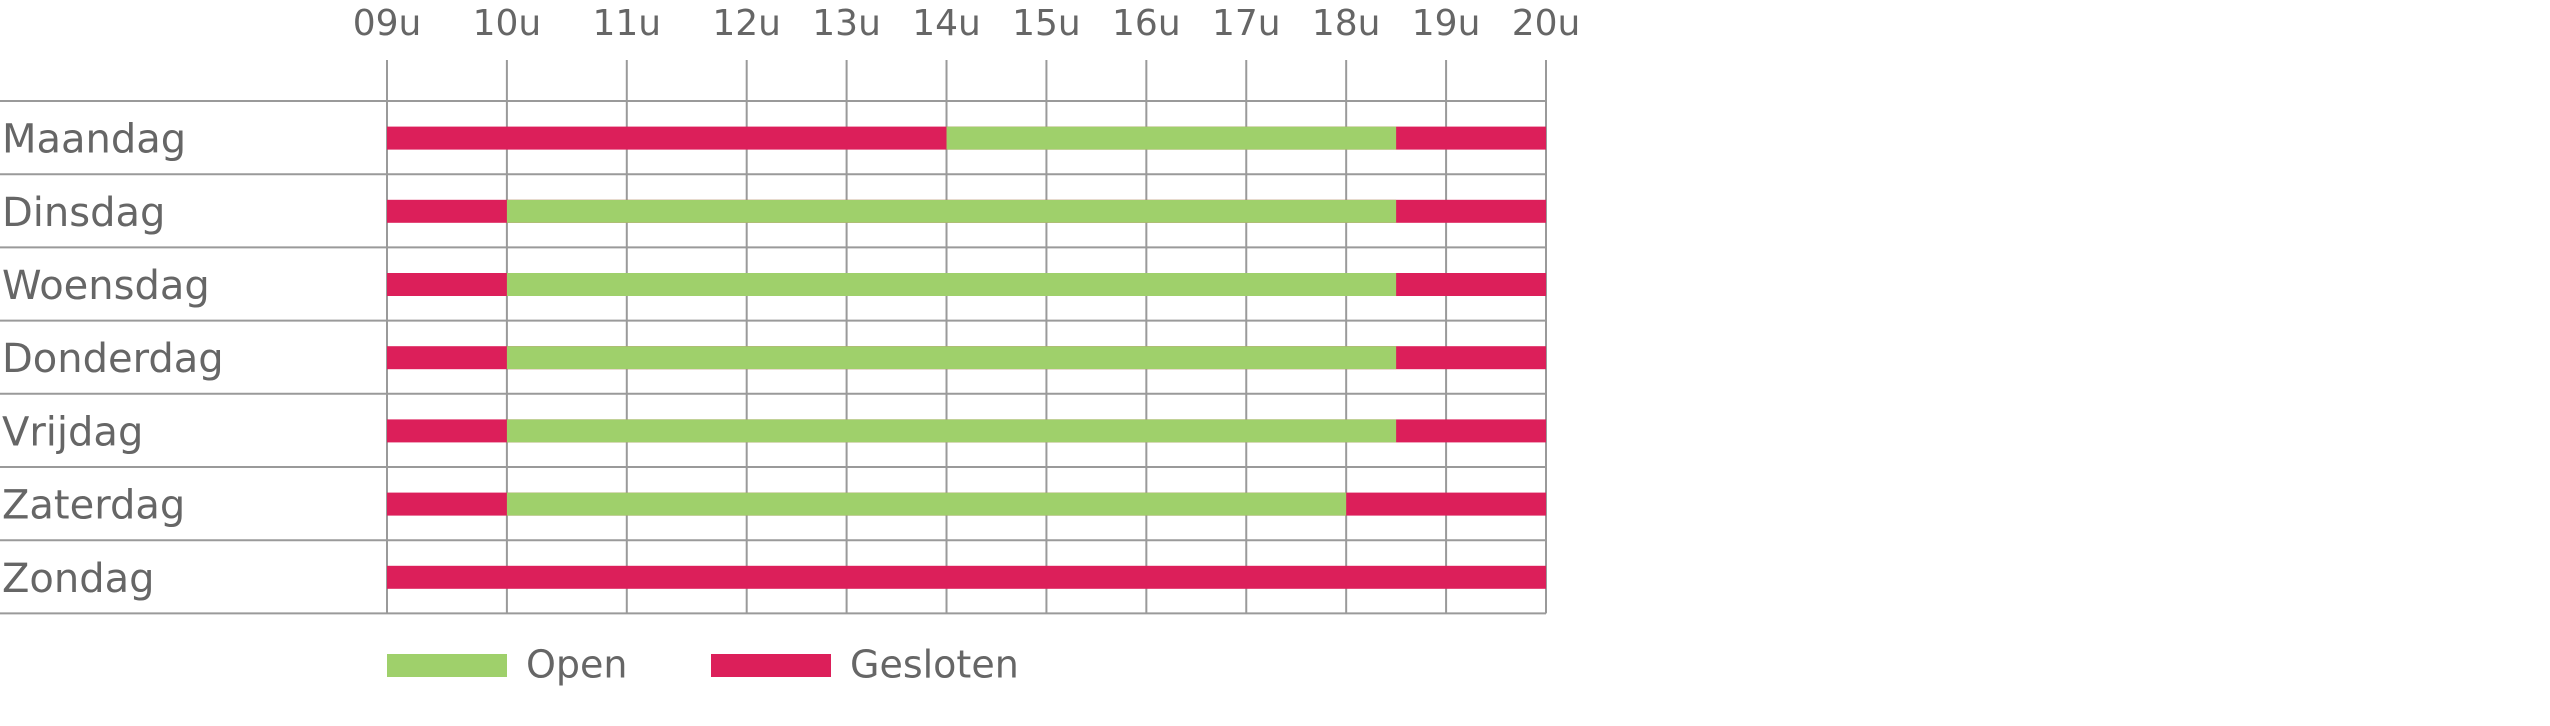 This screenshot has height=726, width=2550. What do you see at coordinates (946, 23) in the screenshot?
I see `x-tick-label: 14u` at bounding box center [946, 23].